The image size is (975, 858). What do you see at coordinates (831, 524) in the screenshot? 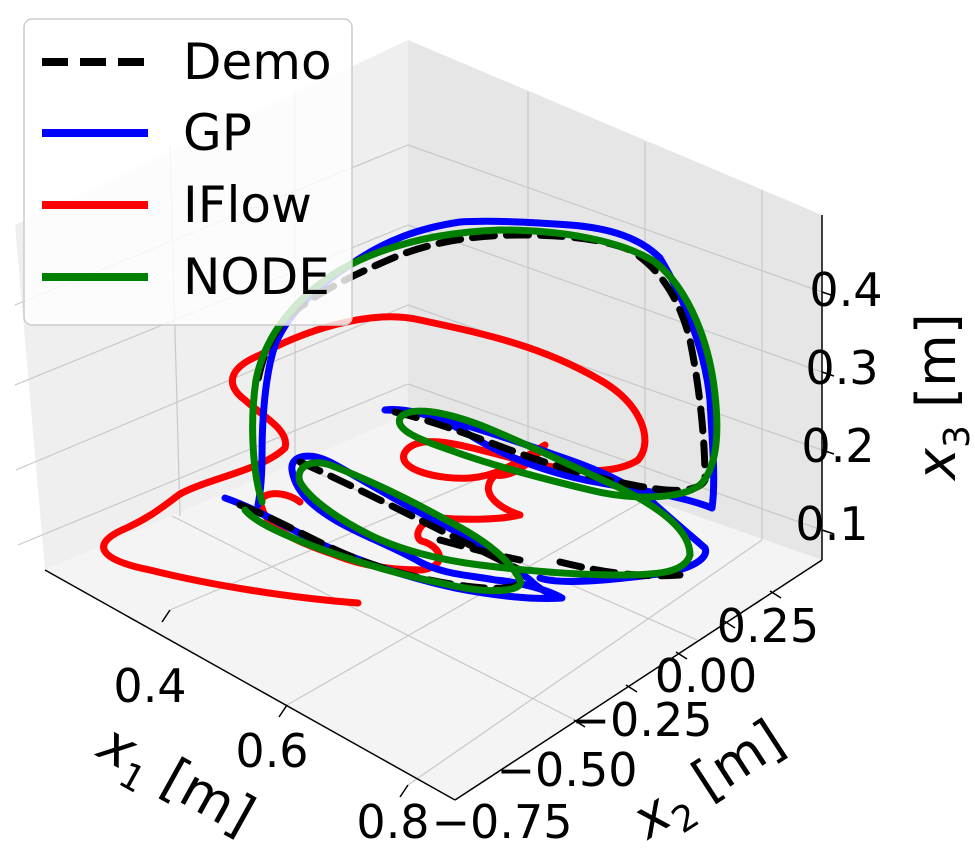
I see `z-tick-label: 0.1` at bounding box center [831, 524].